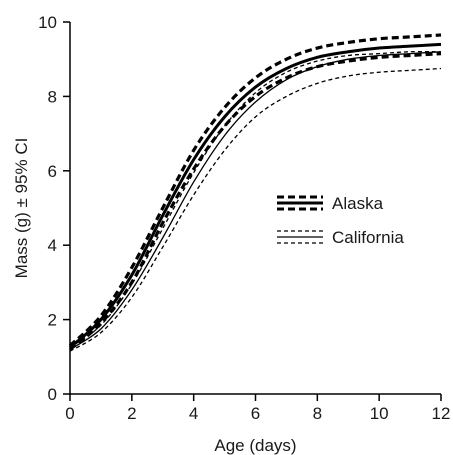 This screenshot has height=455, width=453. I want to click on legend-label-california: California, so click(368, 237).